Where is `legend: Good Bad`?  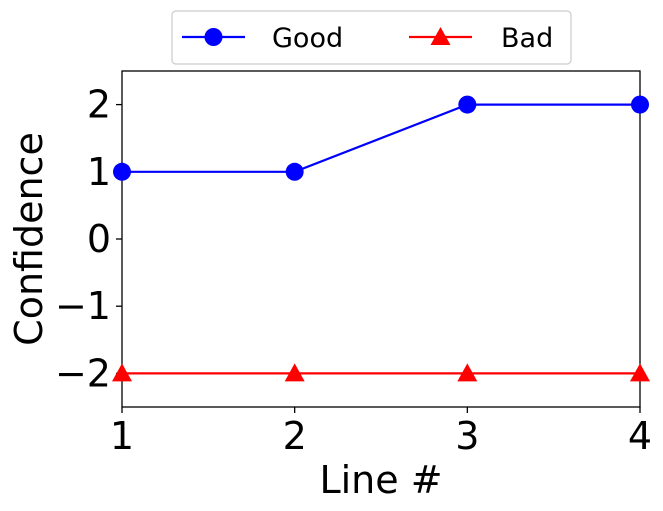 legend: Good Bad is located at coordinates (371, 37).